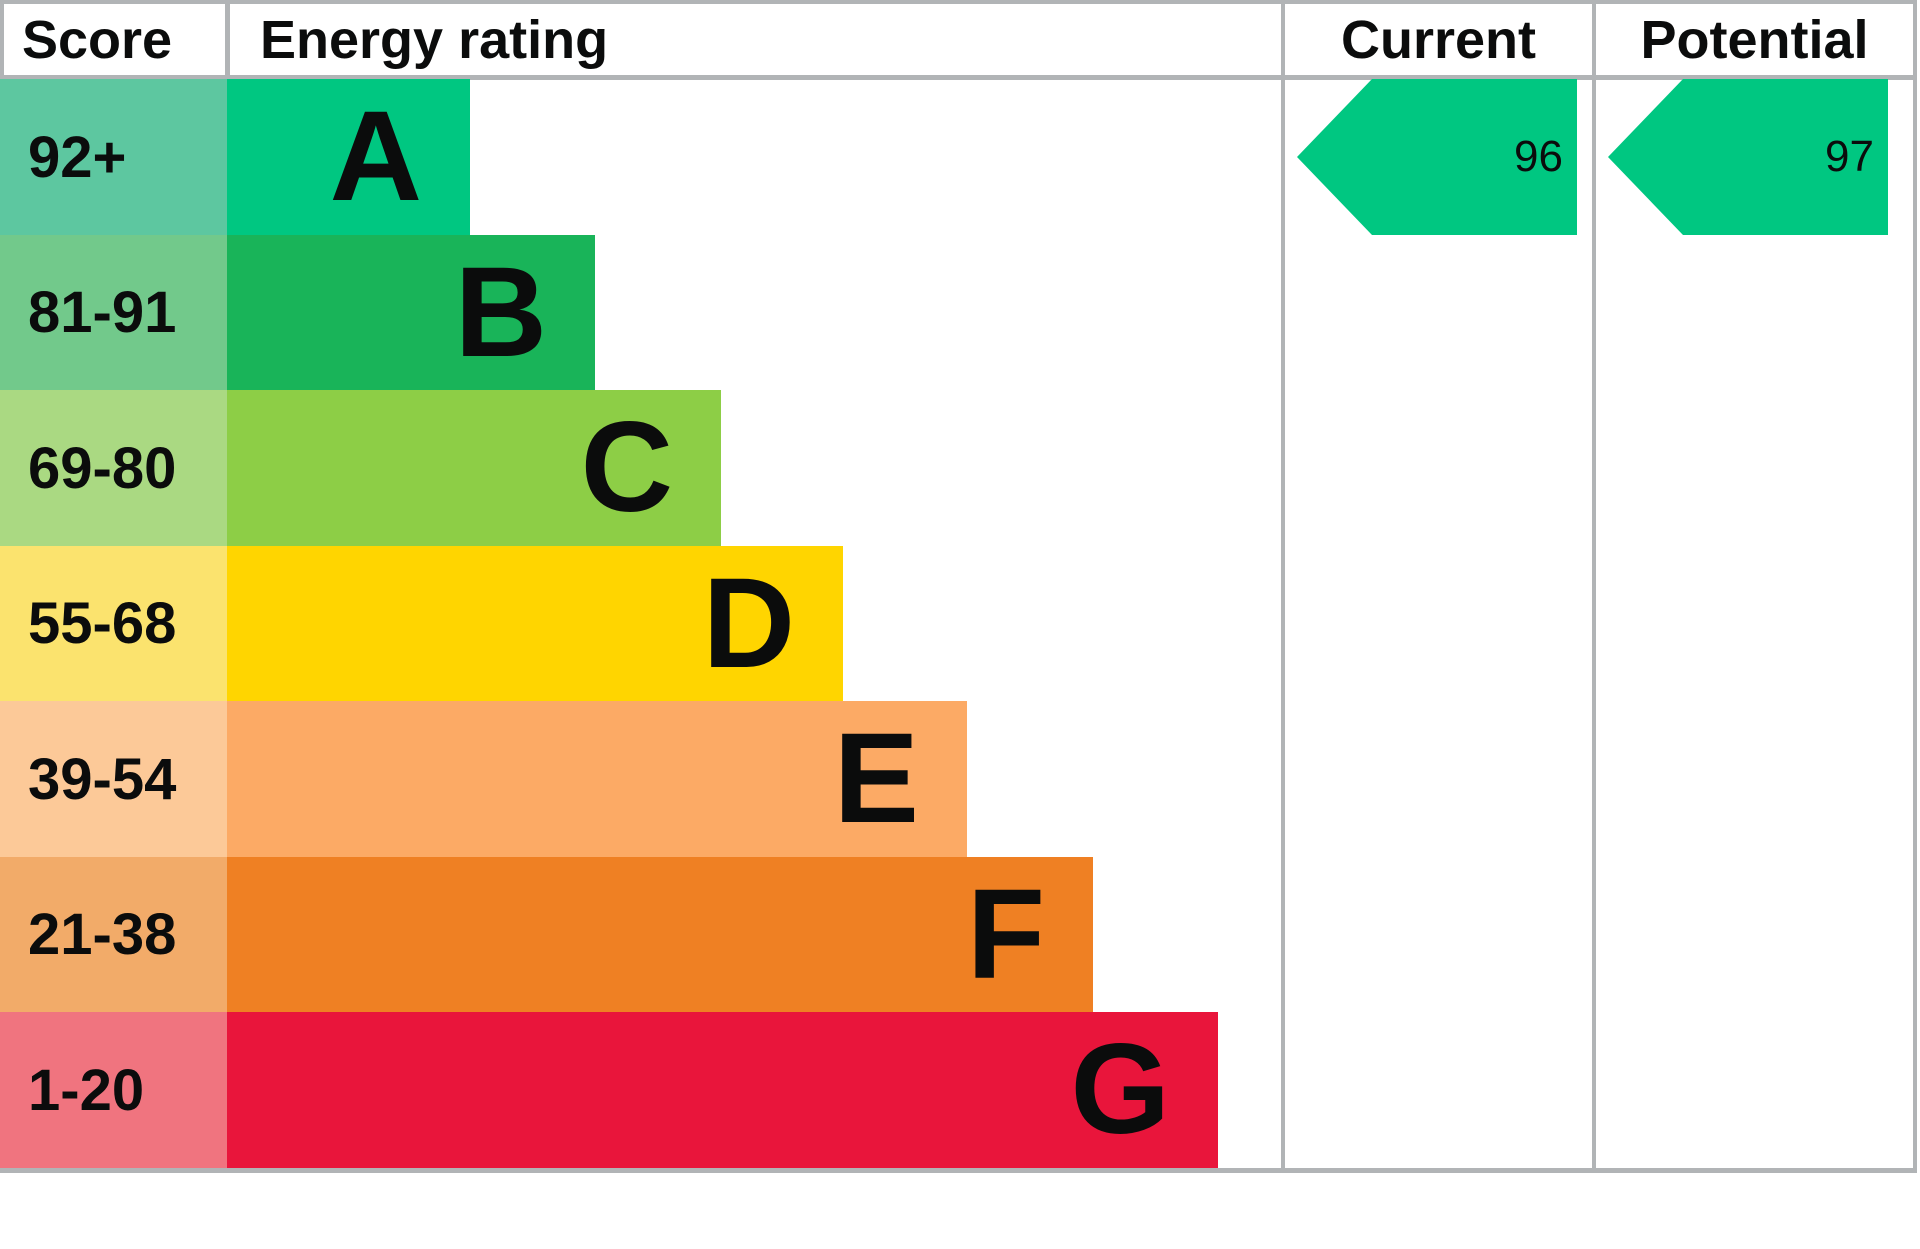  I want to click on band-row-f: 21-38 F, so click(640, 934).